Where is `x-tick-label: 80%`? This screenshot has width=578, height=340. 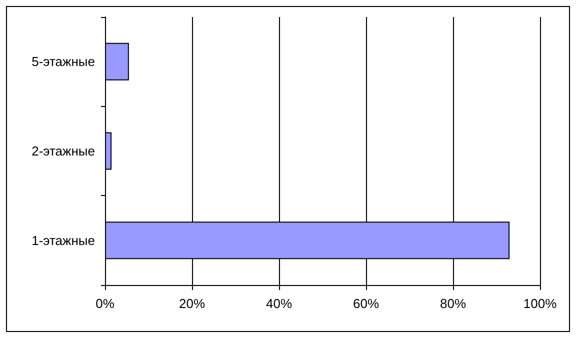
x-tick-label: 80% is located at coordinates (453, 303).